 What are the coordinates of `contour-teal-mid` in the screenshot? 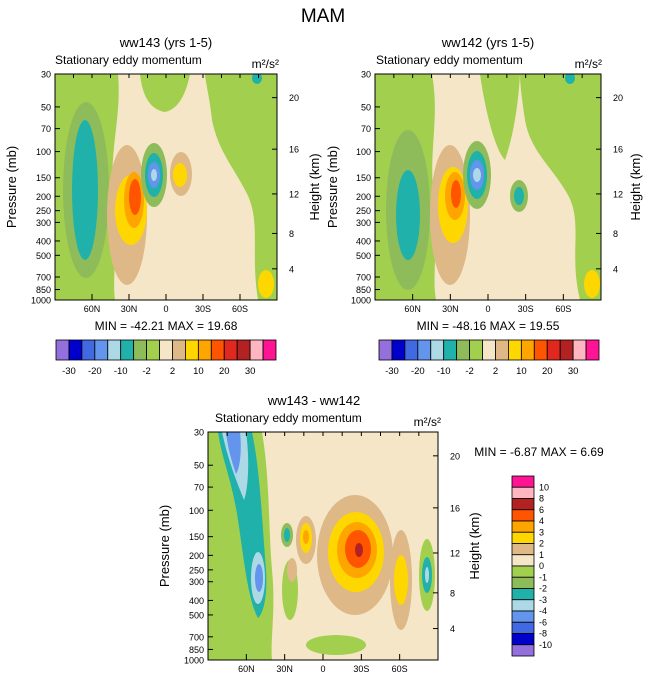 It's located at (287, 535).